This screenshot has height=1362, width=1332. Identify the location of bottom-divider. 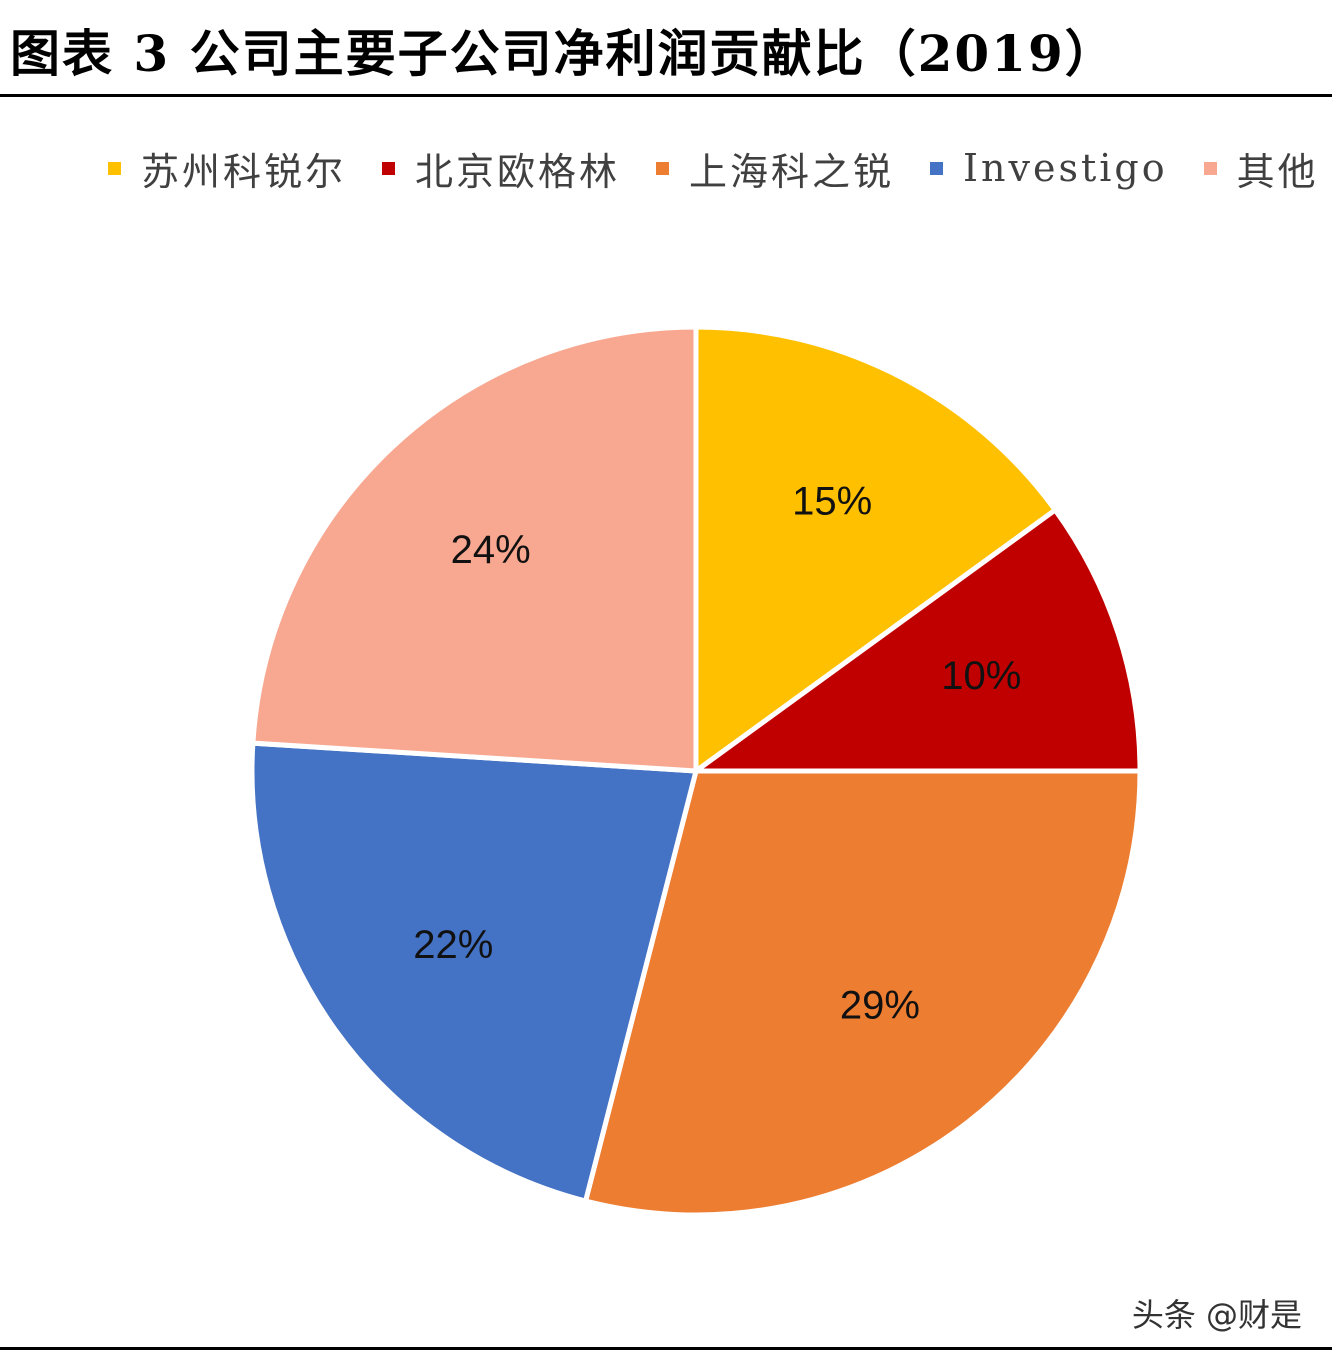
(666, 1348).